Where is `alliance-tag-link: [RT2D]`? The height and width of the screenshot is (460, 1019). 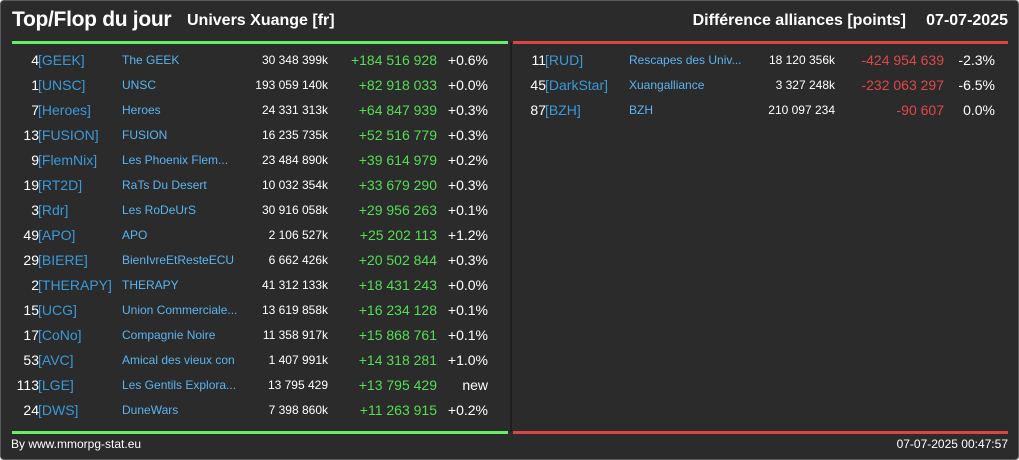 alliance-tag-link: [RT2D] is located at coordinates (60, 185).